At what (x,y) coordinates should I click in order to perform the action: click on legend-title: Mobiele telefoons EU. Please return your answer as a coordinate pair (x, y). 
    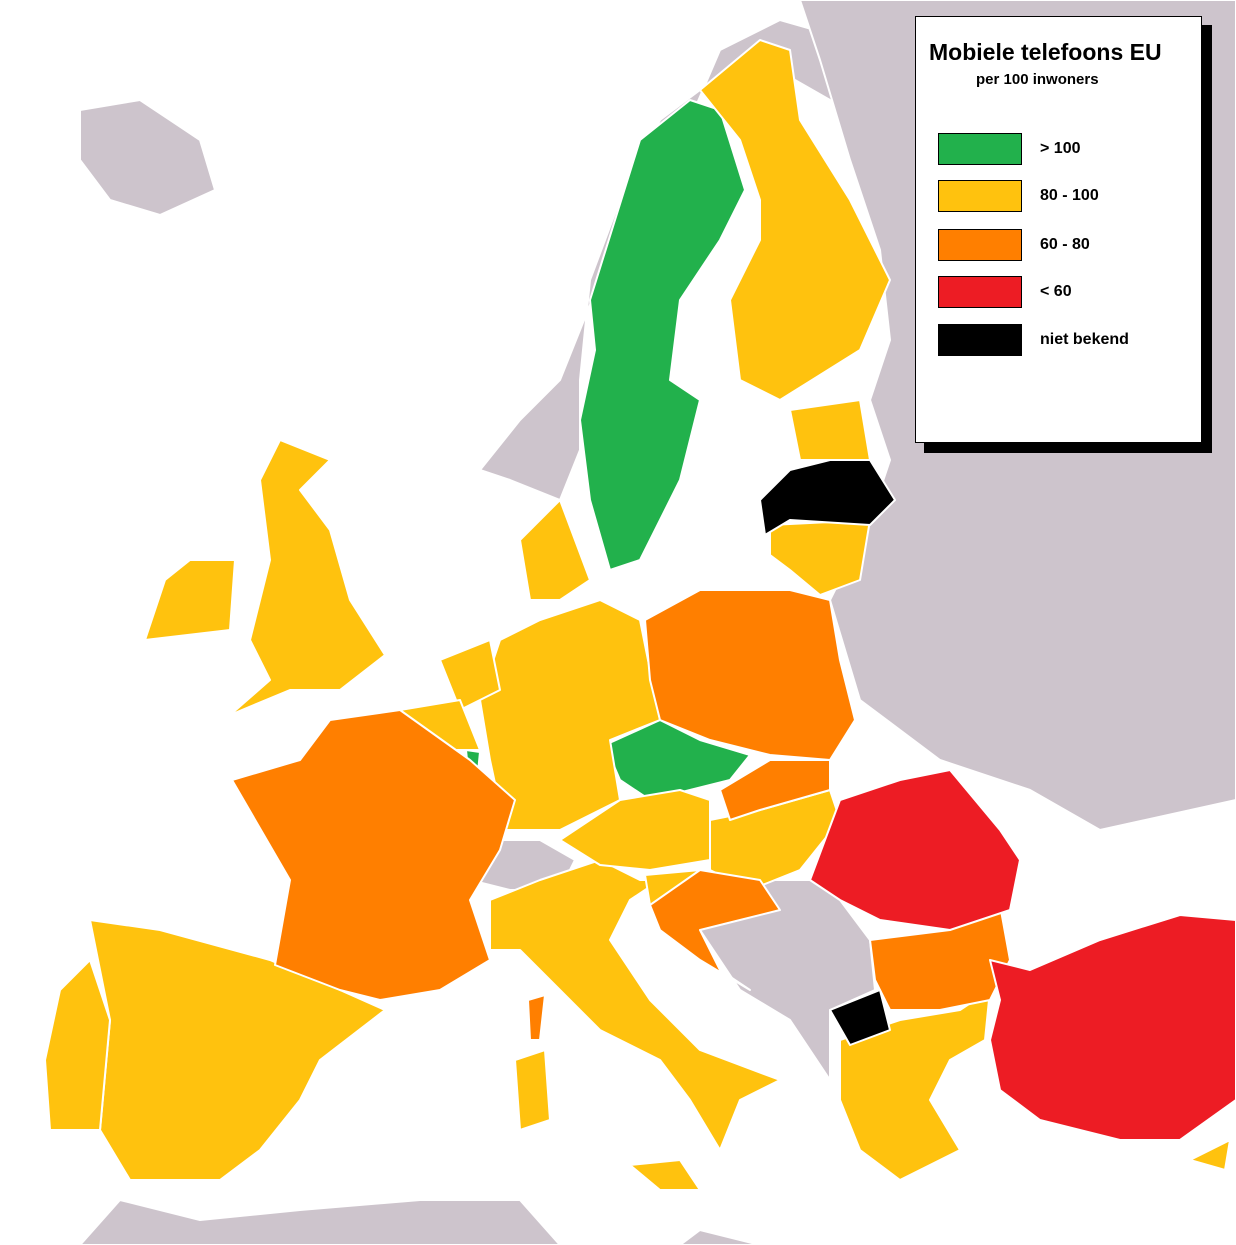
    Looking at the image, I should click on (1045, 52).